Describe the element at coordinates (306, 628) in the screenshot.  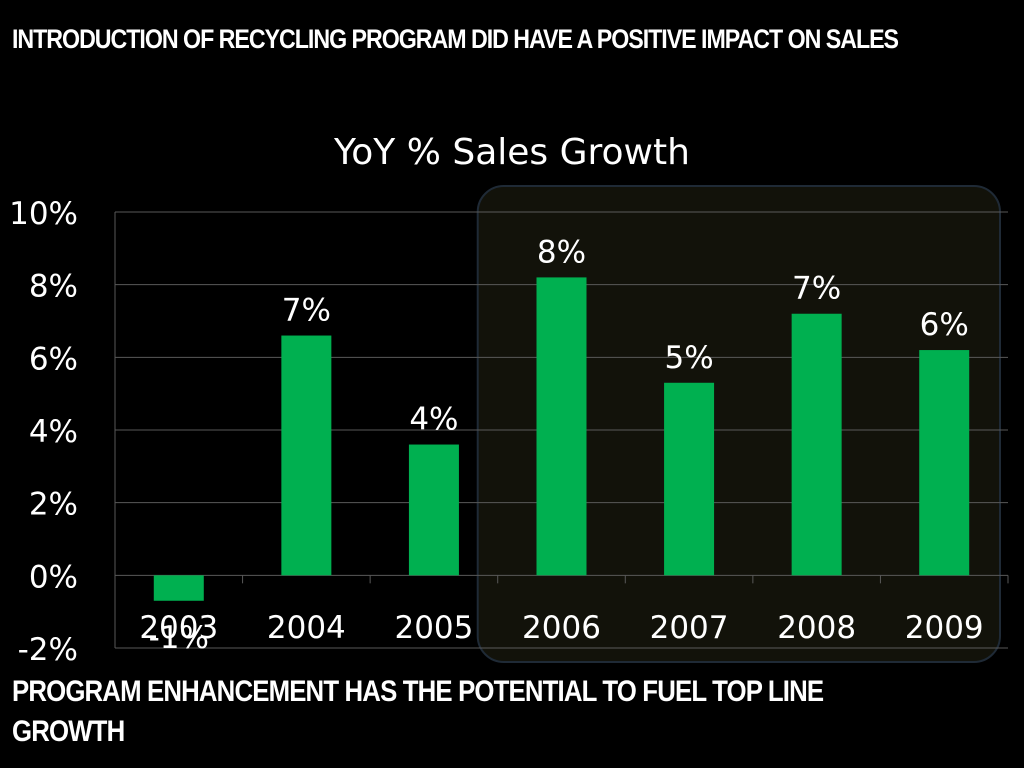
I see `x-tick-label: 2004` at that location.